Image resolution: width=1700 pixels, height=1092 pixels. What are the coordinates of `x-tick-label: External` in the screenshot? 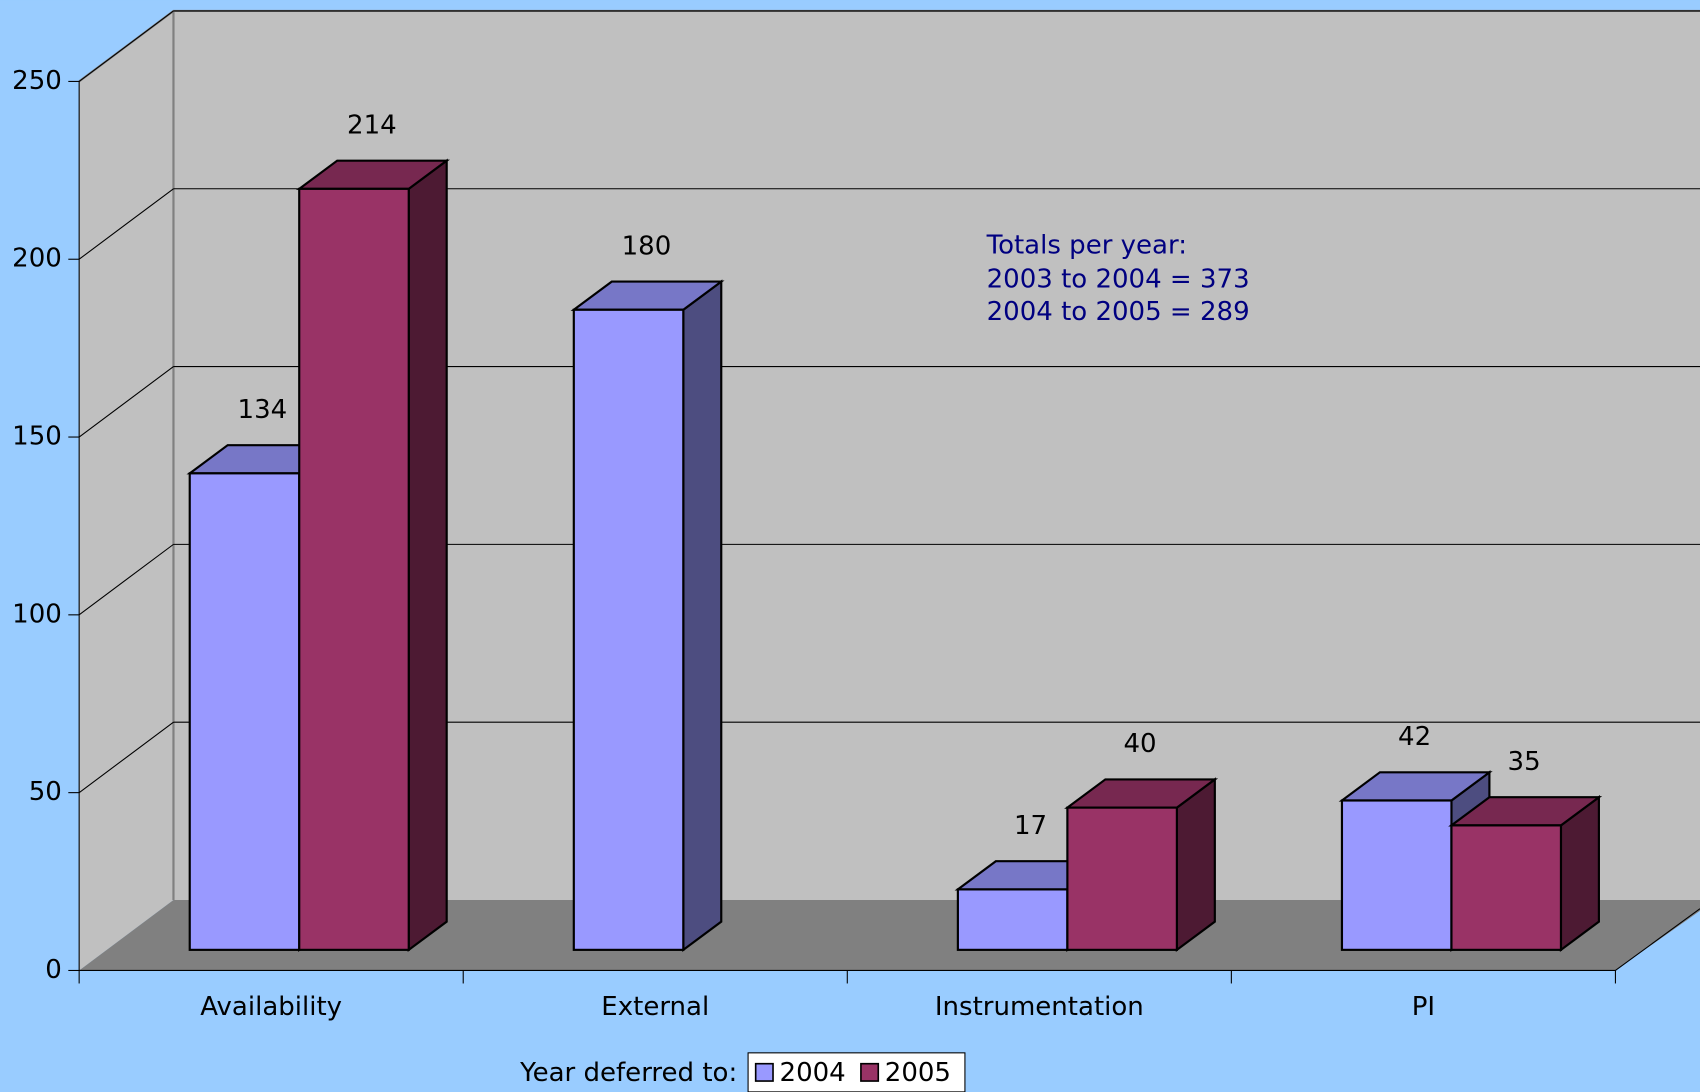 It's located at (655, 1007).